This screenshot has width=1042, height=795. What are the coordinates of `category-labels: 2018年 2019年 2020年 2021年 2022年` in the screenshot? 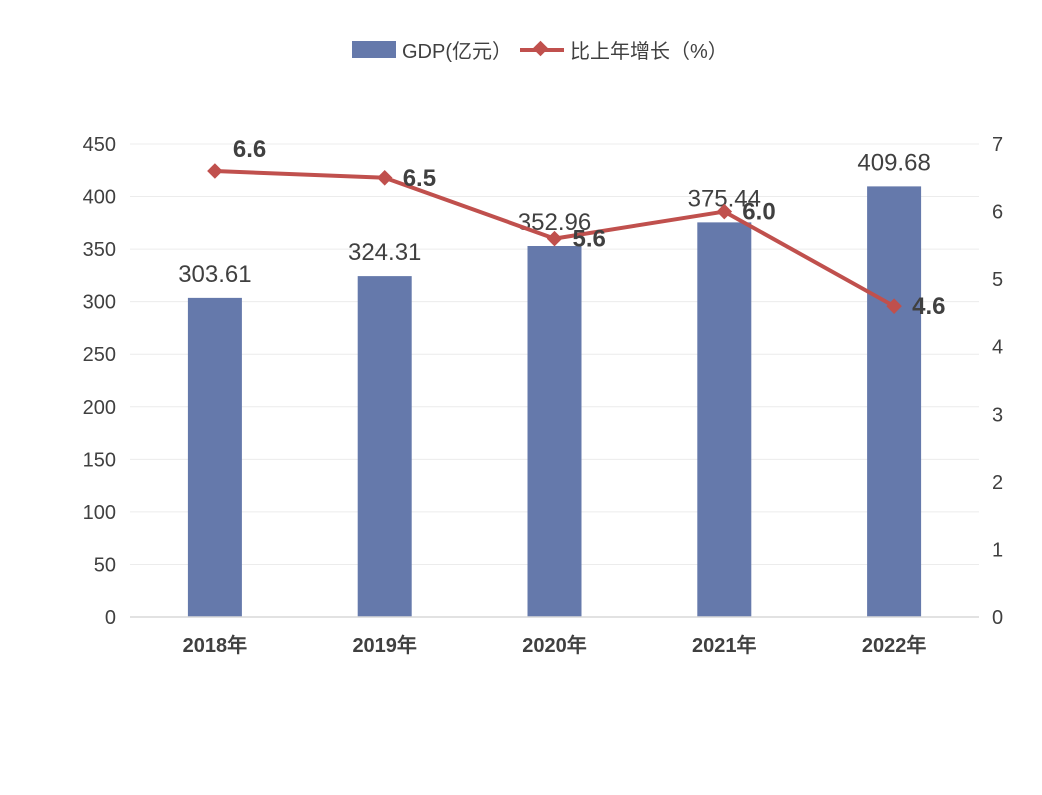 It's located at (555, 645).